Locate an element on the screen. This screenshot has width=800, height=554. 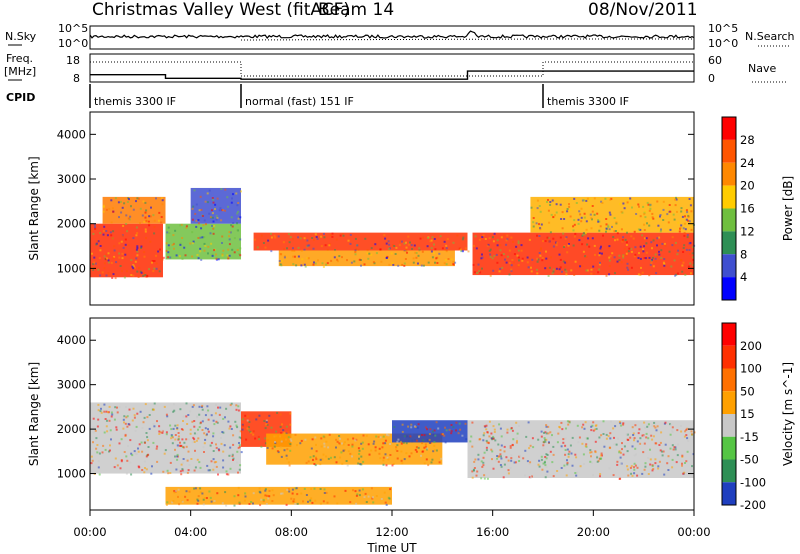
nsky-label: N.Sky is located at coordinates (21, 36).